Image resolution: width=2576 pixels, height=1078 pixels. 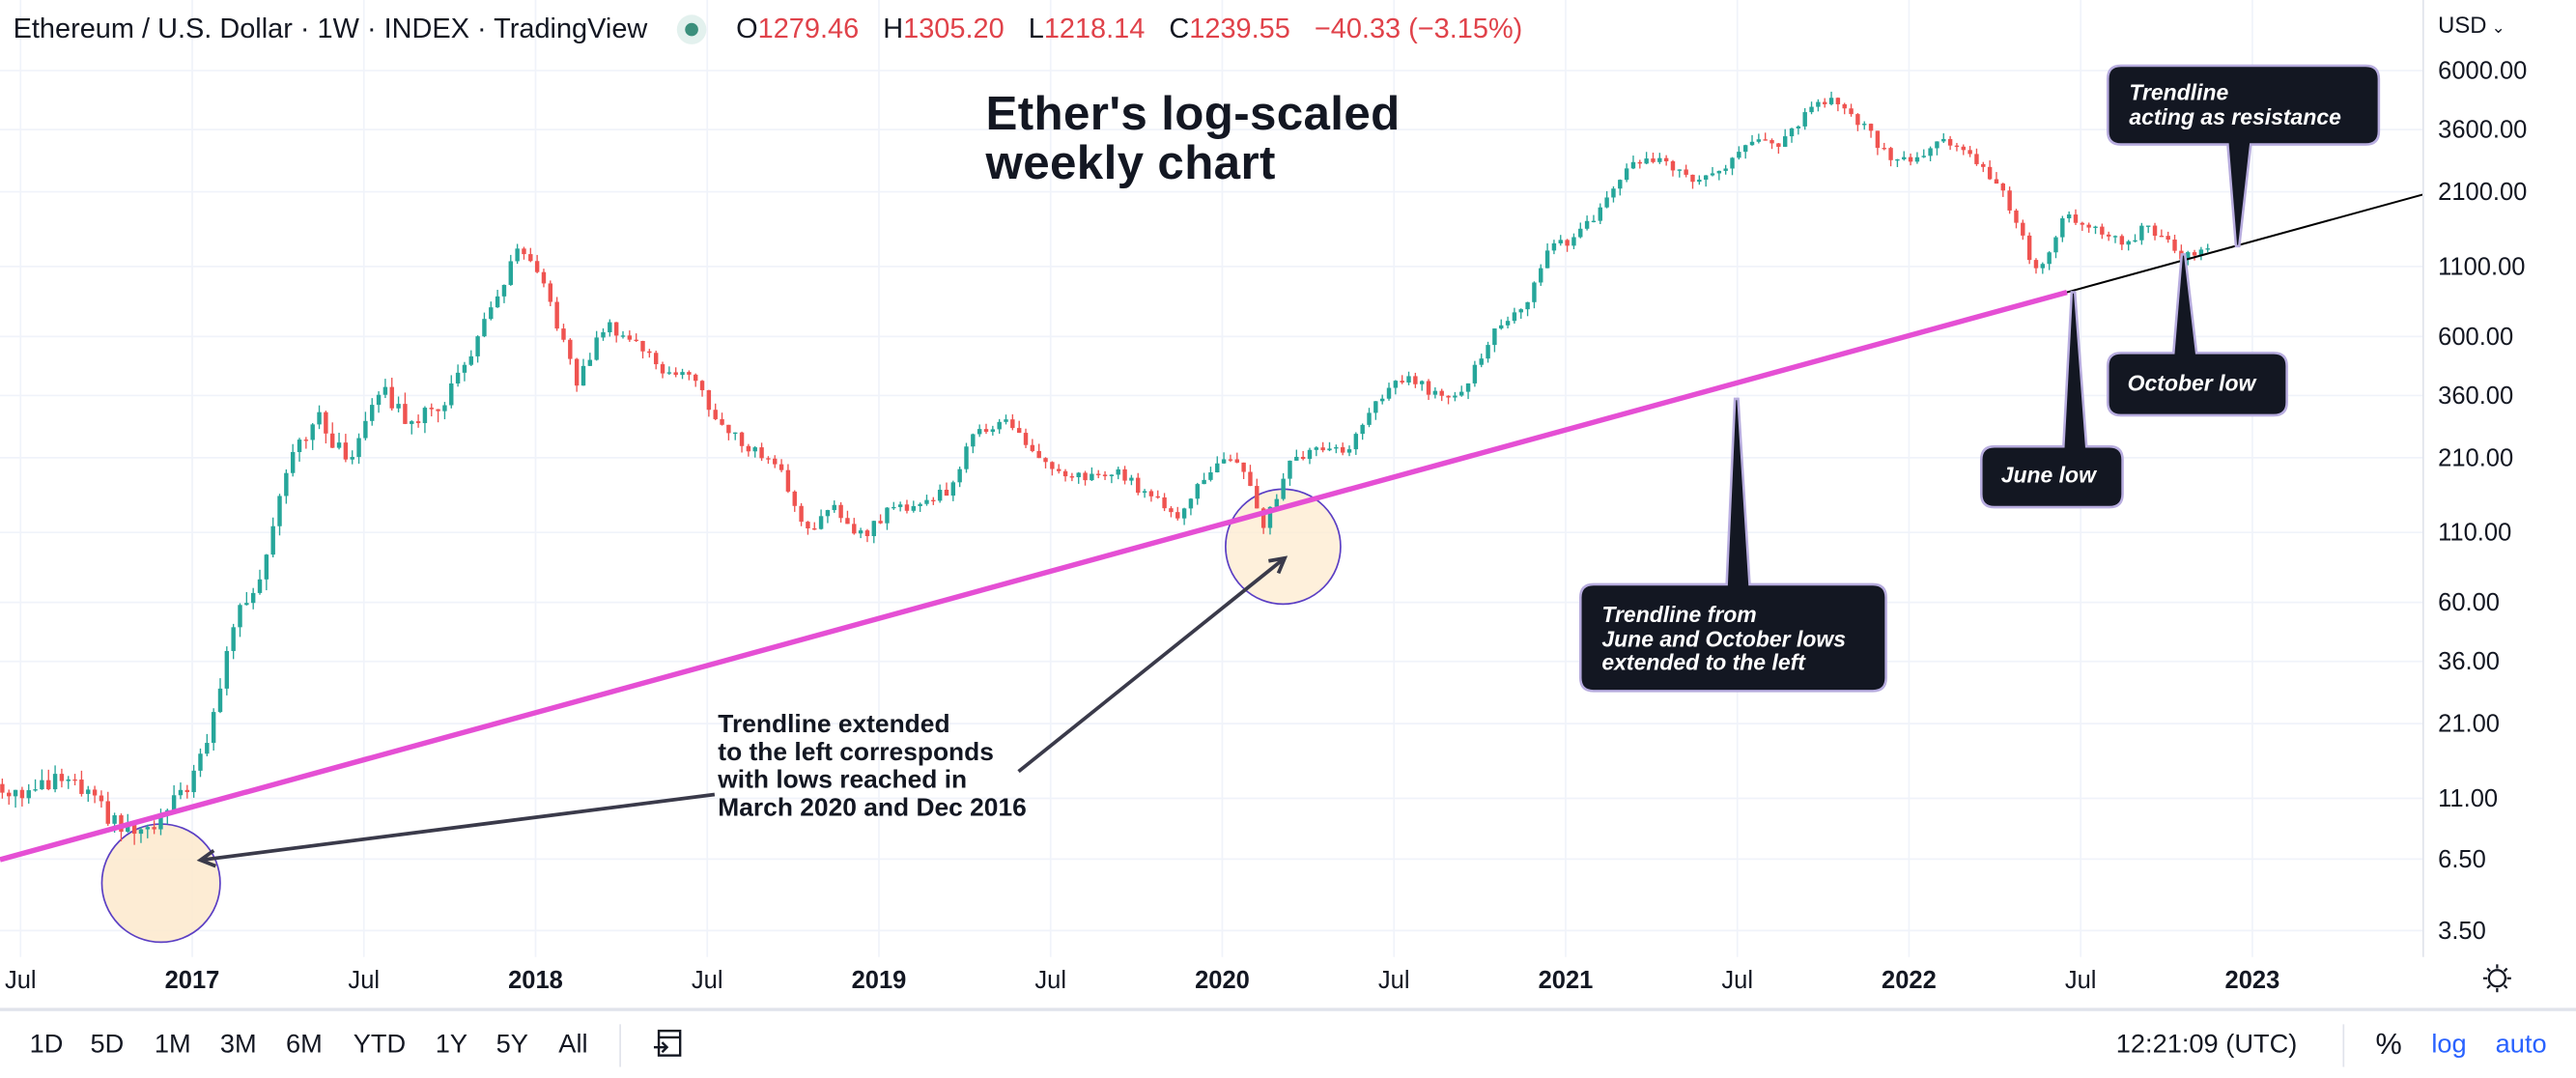 I want to click on percent-scale-toggle: %, so click(x=2388, y=1044).